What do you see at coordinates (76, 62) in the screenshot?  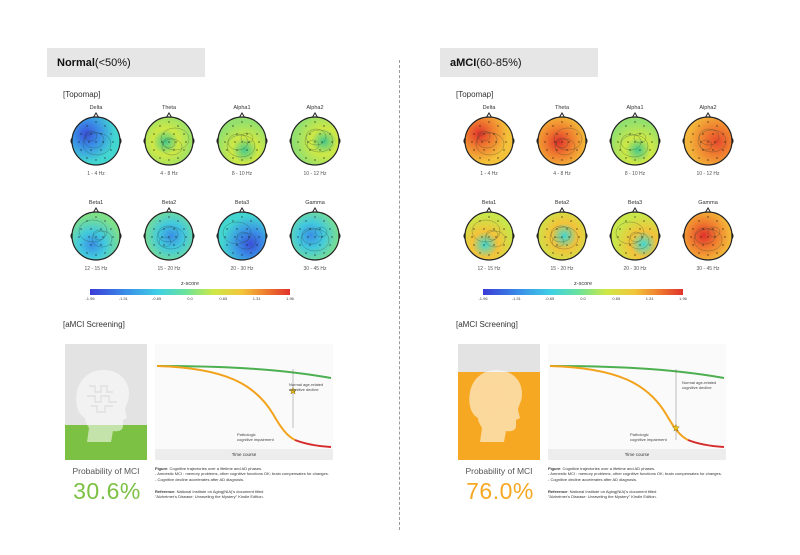 I see `panel-title-bold: Normal` at bounding box center [76, 62].